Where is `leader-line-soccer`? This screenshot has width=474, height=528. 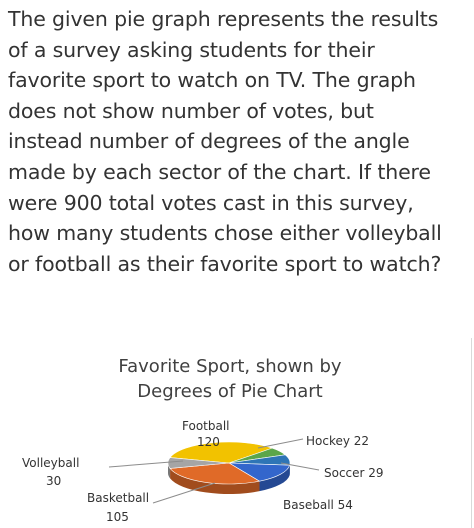 leader-line-soccer is located at coordinates (300, 466).